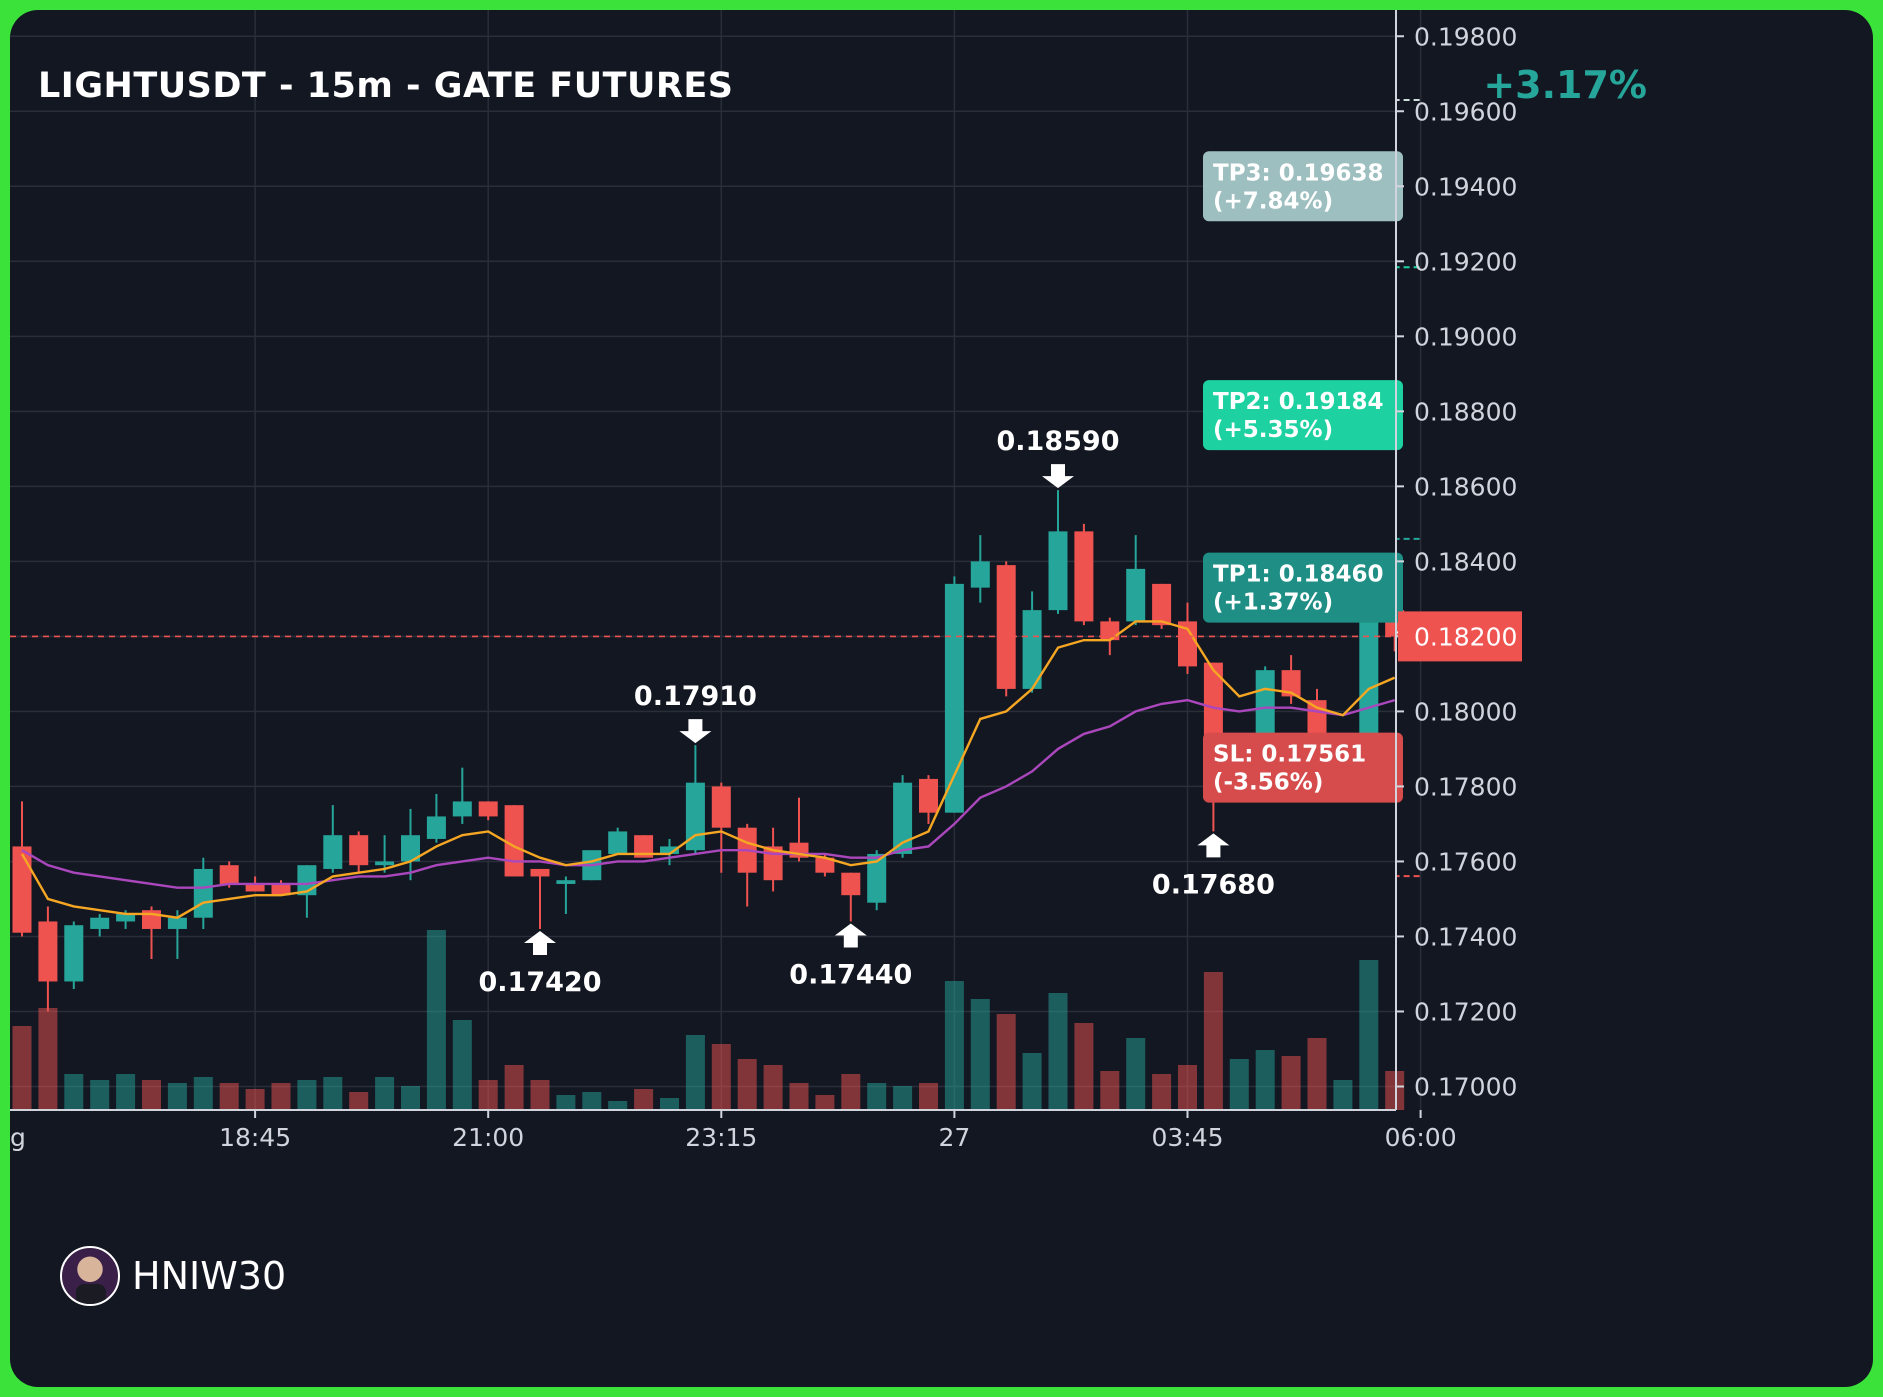 Image resolution: width=1883 pixels, height=1397 pixels. Describe the element at coordinates (1298, 575) in the screenshot. I see `tp1-label: TP1: 0.18460` at that location.